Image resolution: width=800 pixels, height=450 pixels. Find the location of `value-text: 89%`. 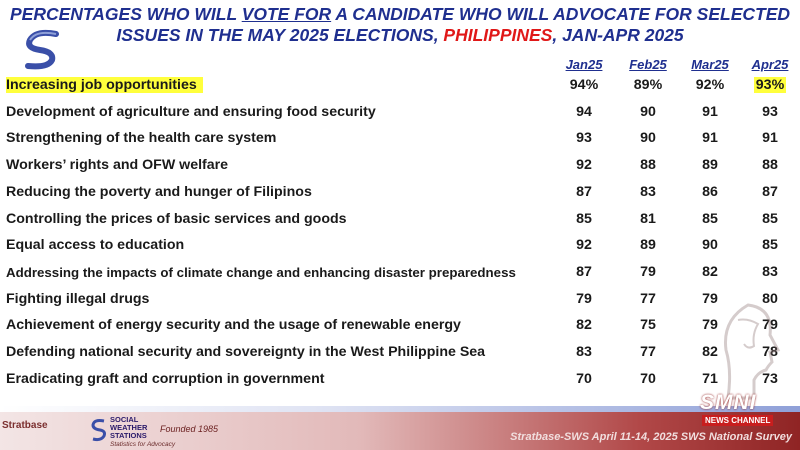

value-text: 89% is located at coordinates (648, 85).